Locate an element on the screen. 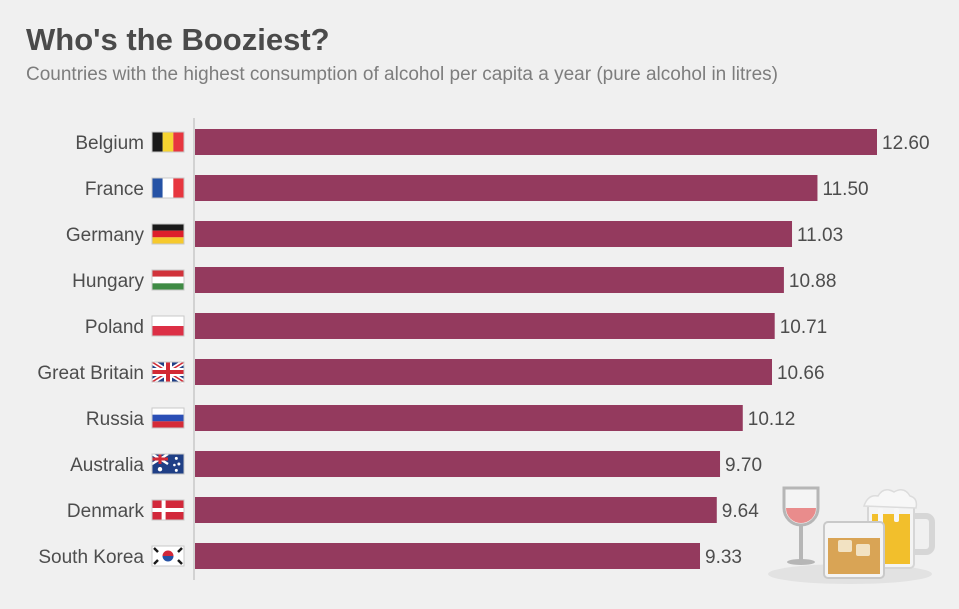  value-label-denmark: 9.64 is located at coordinates (740, 511).